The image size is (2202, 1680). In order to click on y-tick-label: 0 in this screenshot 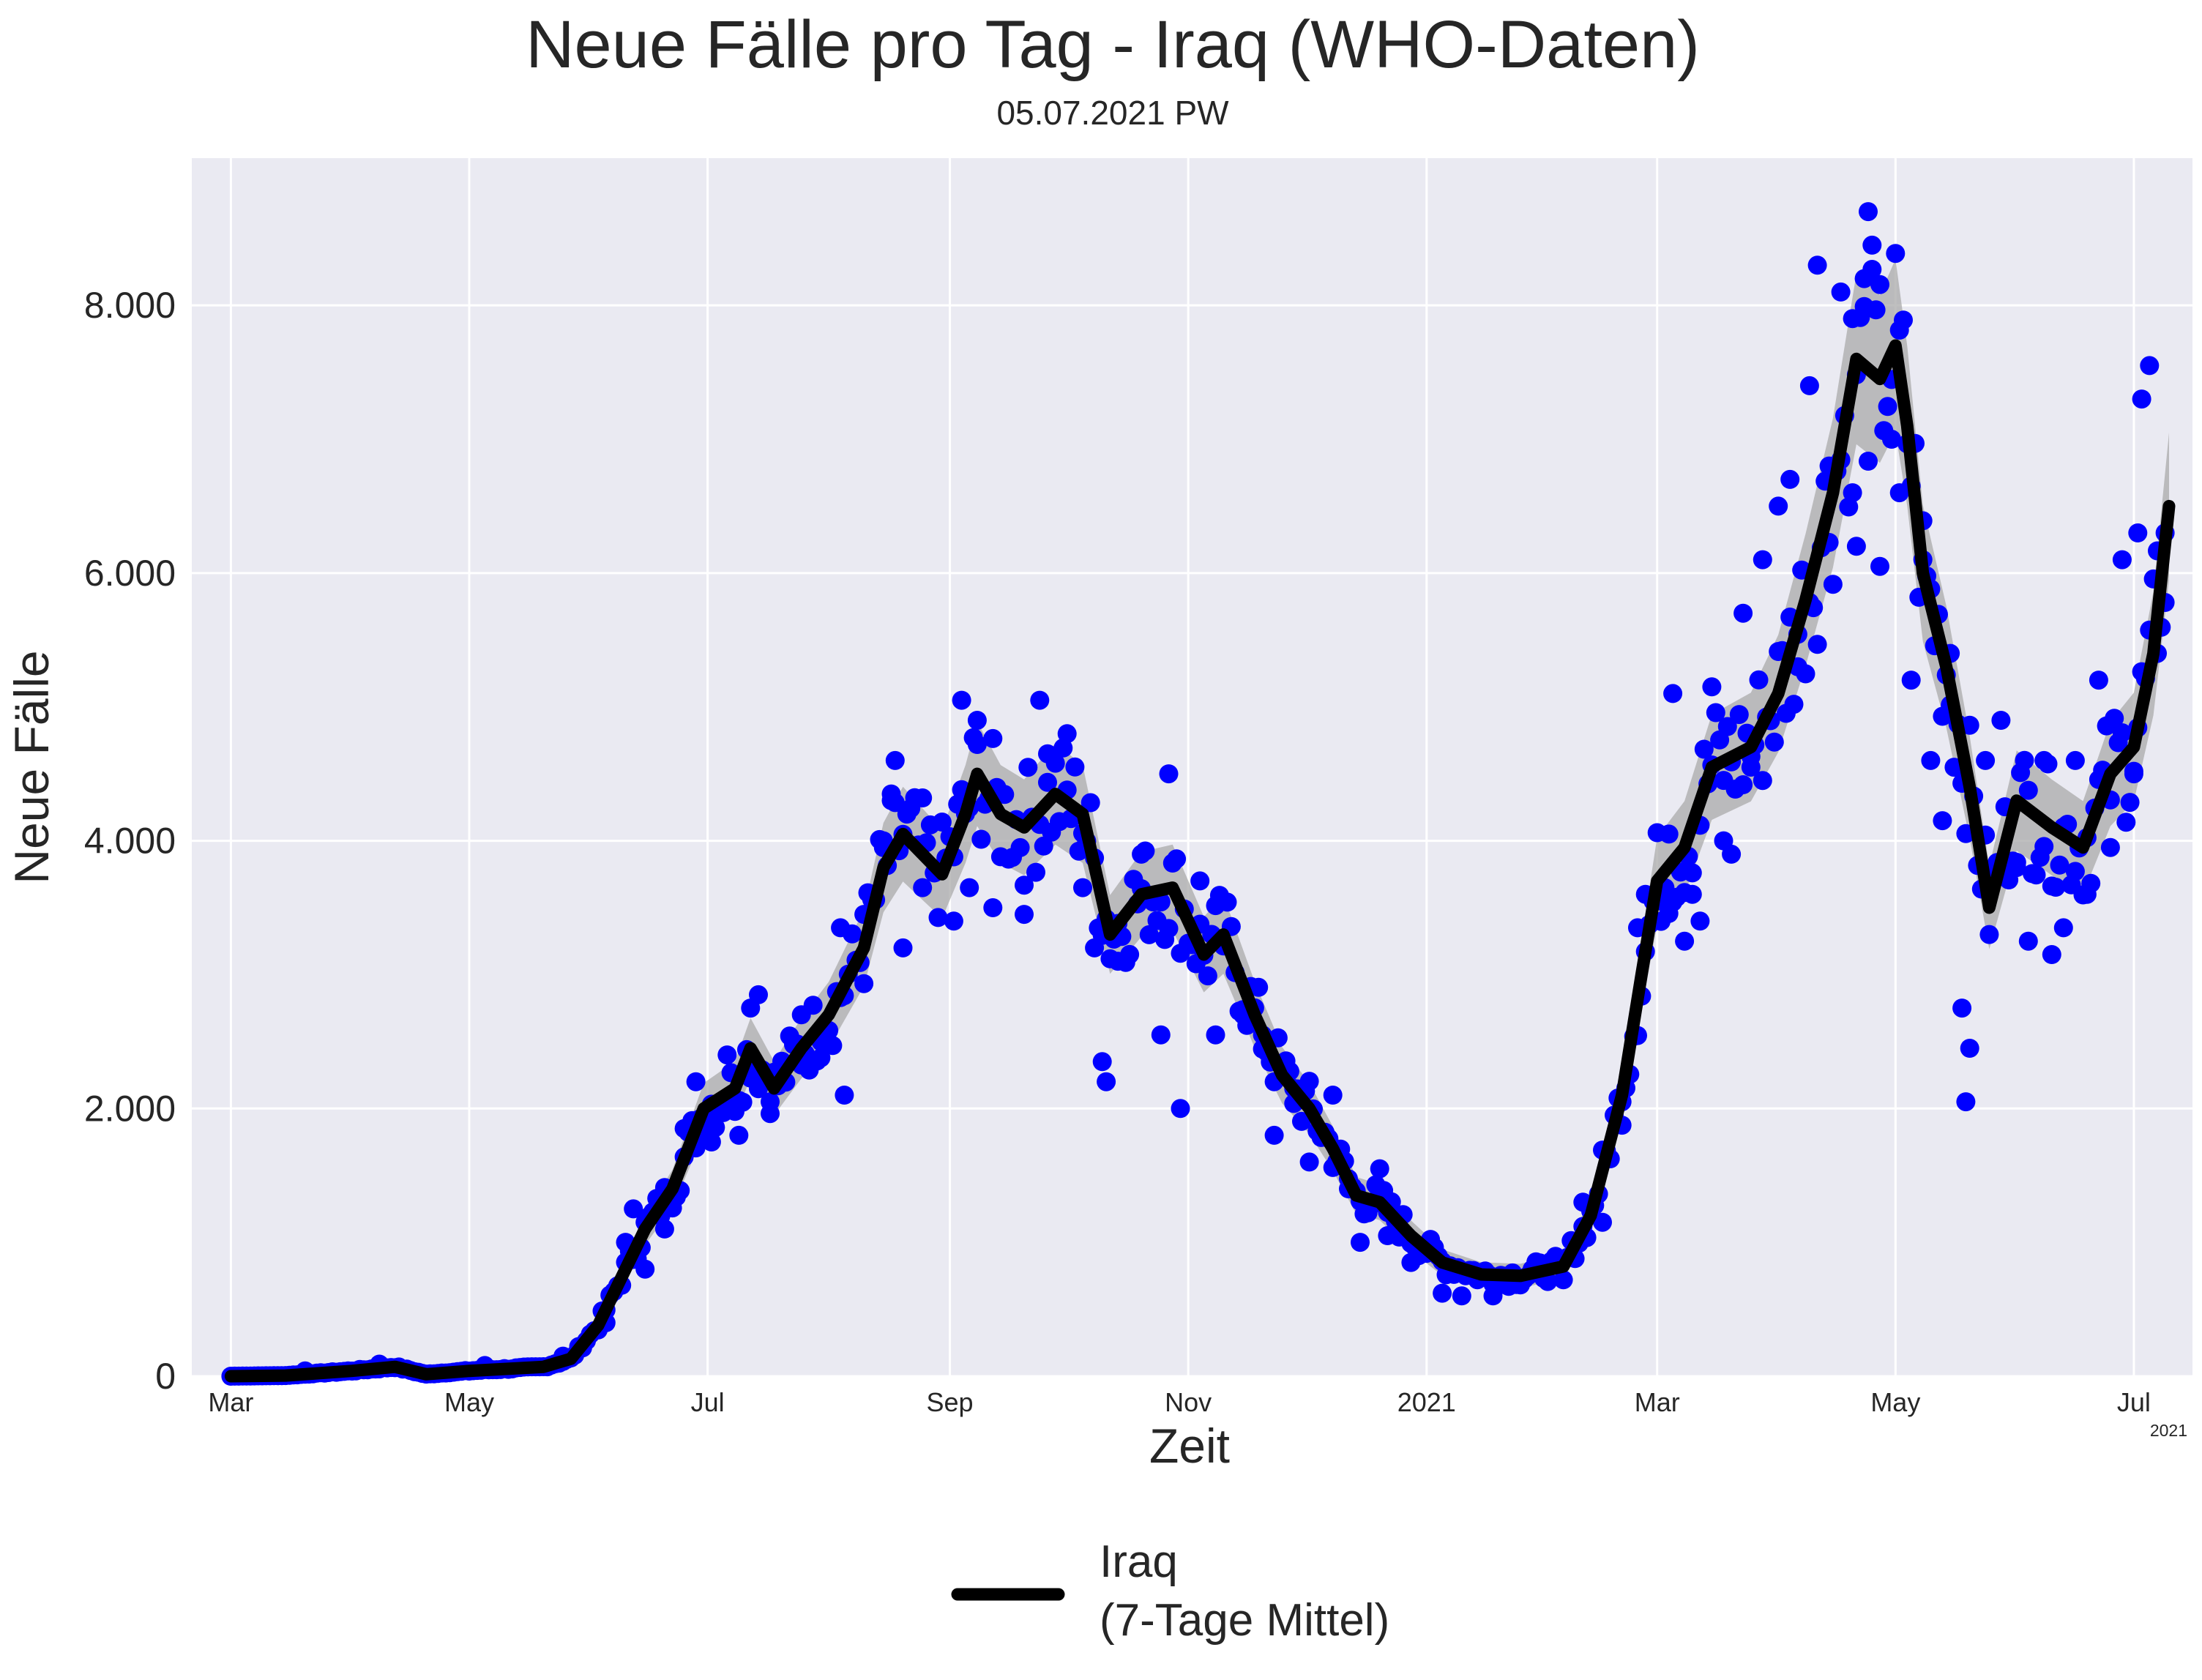, I will do `click(165, 1376)`.